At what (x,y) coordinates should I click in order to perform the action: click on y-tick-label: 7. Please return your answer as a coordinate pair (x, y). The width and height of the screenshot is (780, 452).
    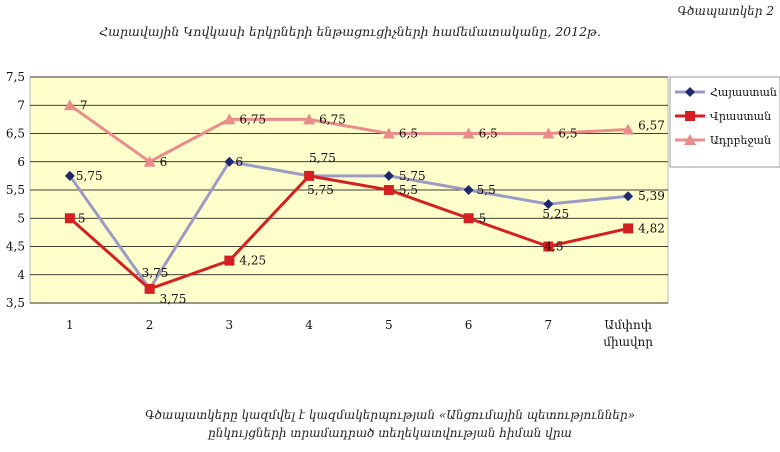
    Looking at the image, I should click on (21, 105).